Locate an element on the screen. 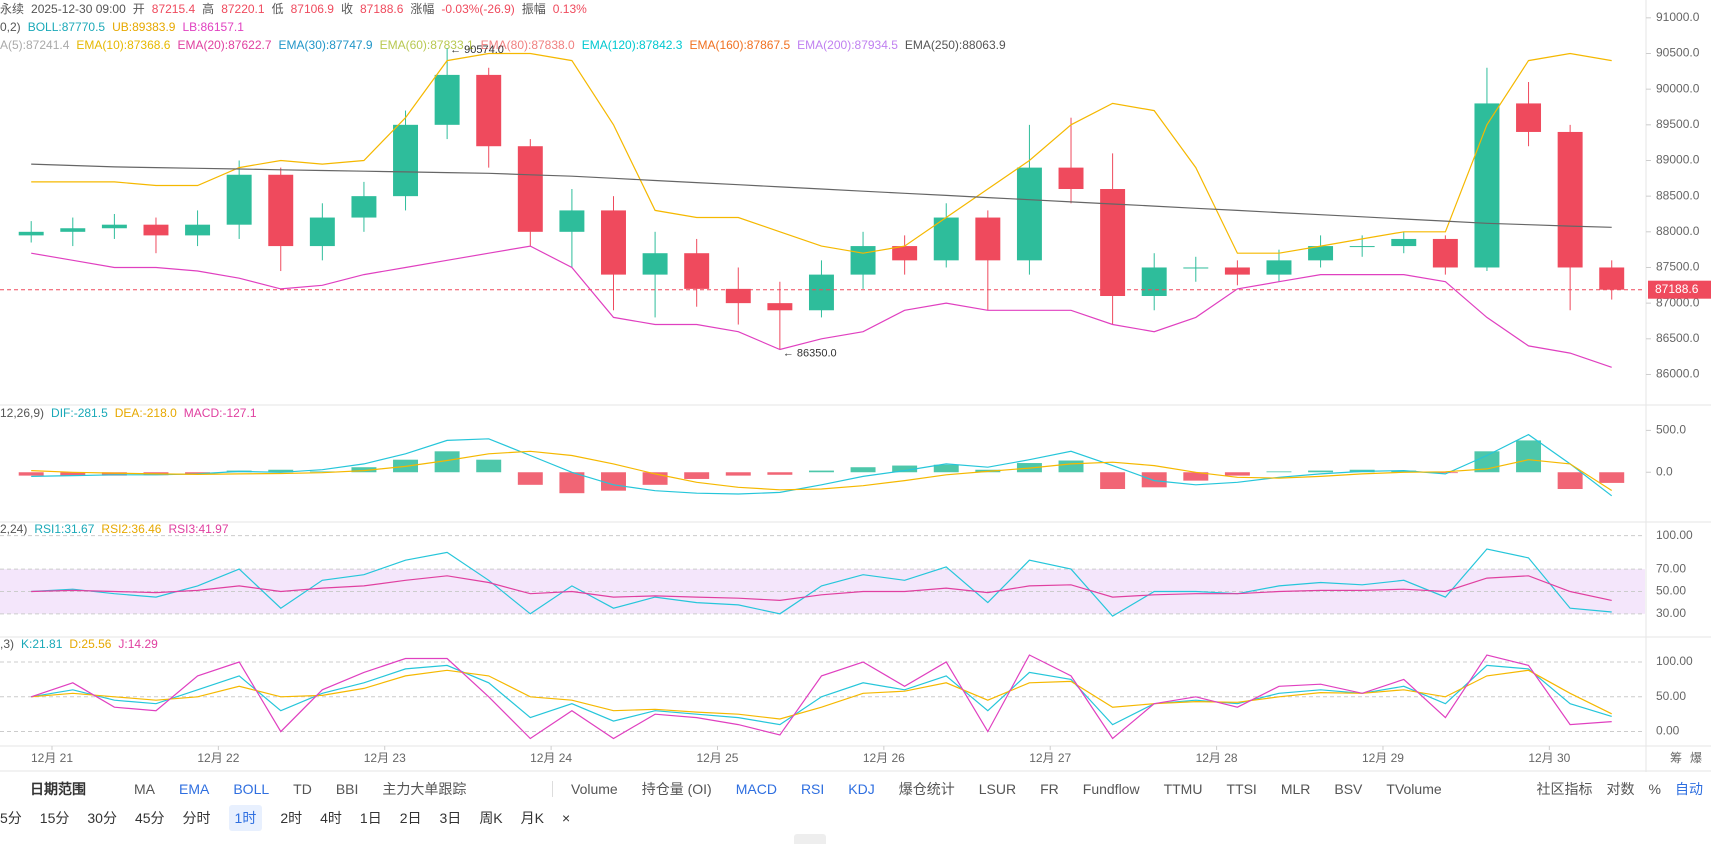  side-tool: 爆 is located at coordinates (1696, 758).